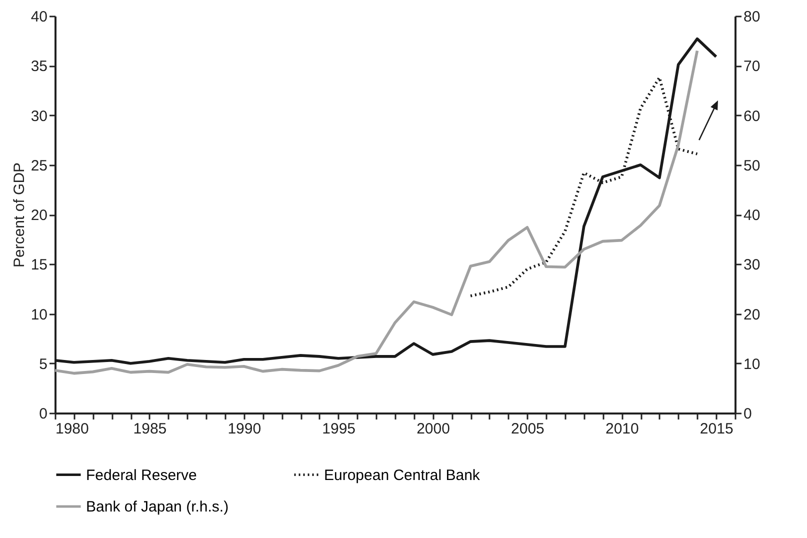 The height and width of the screenshot is (538, 807). Describe the element at coordinates (141, 475) in the screenshot. I see `legend-label: Federal Reserve` at that location.